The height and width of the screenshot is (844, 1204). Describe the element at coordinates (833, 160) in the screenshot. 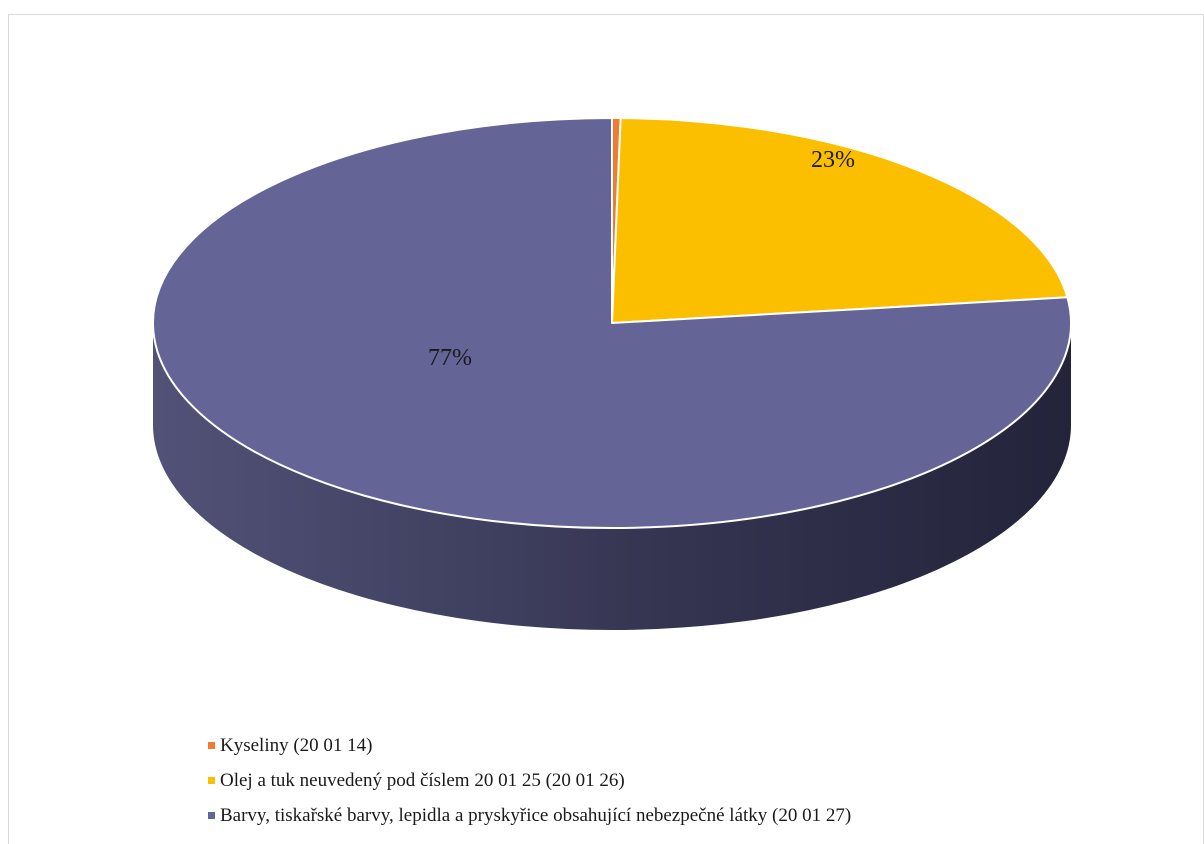

I see `data-label-olej: 23%` at that location.